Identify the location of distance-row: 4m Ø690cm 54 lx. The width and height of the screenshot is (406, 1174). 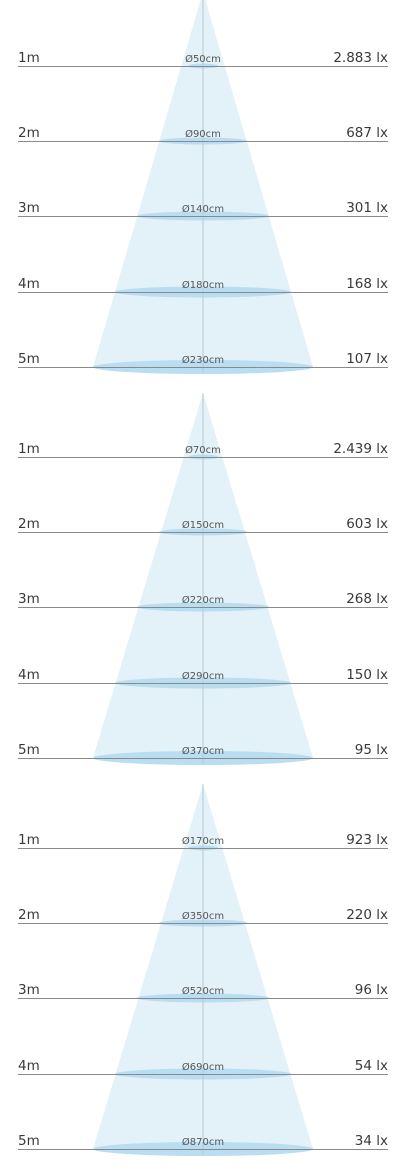
(203, 1064).